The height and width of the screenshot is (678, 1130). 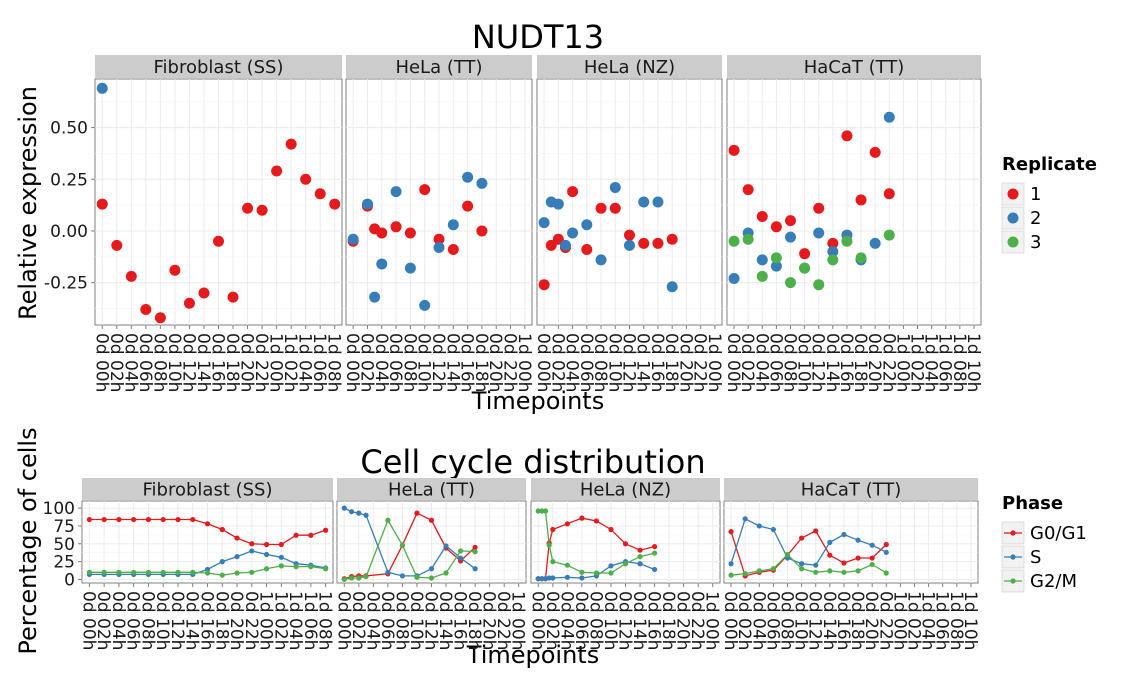 What do you see at coordinates (629, 67) in the screenshot?
I see `top-strip-label-2: HeLa (NZ)` at bounding box center [629, 67].